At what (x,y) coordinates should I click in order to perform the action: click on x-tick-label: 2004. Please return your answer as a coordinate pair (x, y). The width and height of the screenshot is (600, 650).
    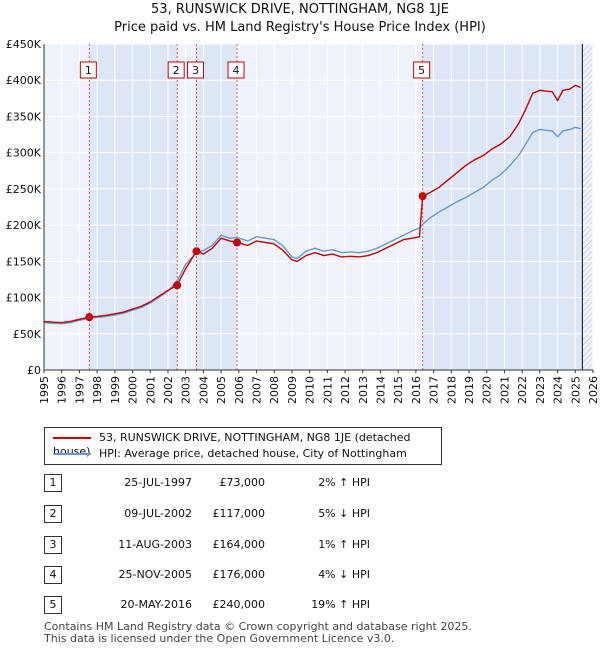
    Looking at the image, I should click on (203, 390).